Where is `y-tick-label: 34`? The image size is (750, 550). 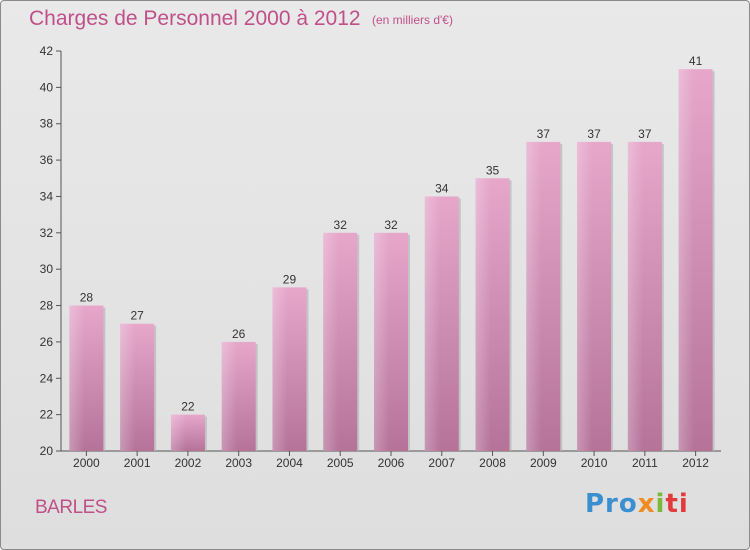 y-tick-label: 34 is located at coordinates (47, 196).